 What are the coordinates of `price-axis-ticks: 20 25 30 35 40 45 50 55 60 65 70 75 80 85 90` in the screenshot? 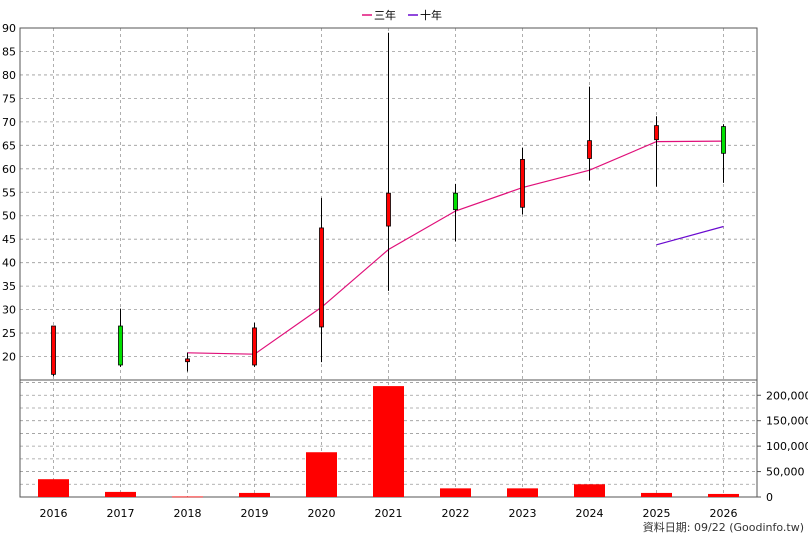 It's located at (9, 193).